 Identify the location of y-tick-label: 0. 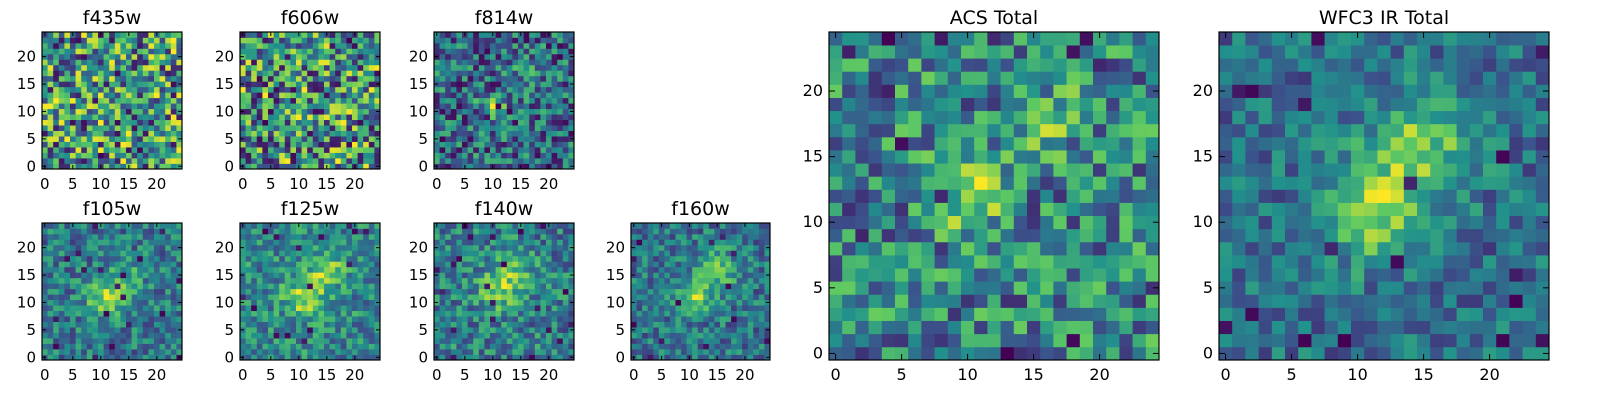
(31, 357).